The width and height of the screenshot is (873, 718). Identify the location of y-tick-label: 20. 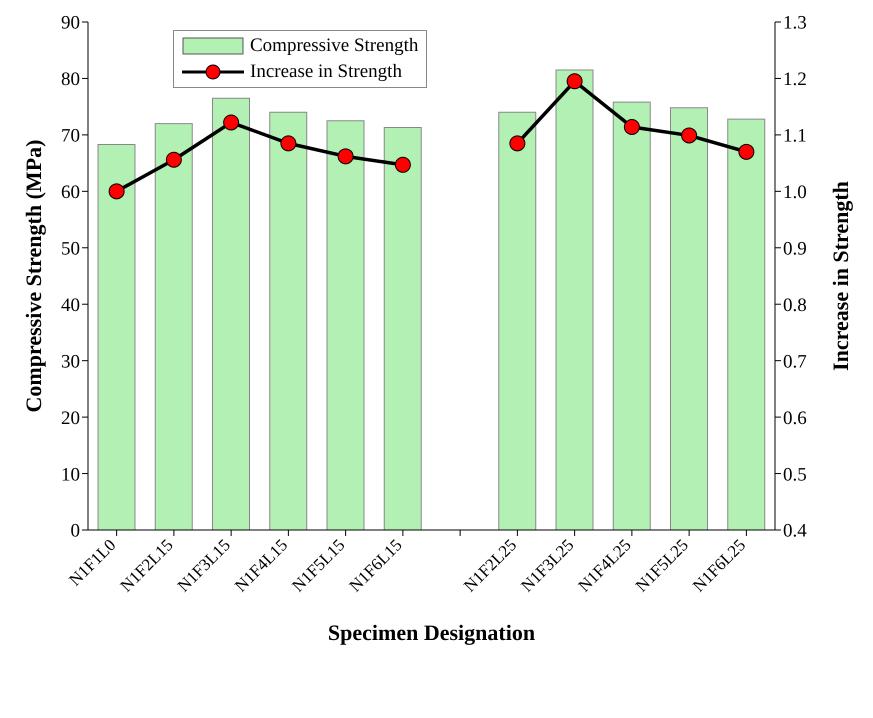
(70, 418).